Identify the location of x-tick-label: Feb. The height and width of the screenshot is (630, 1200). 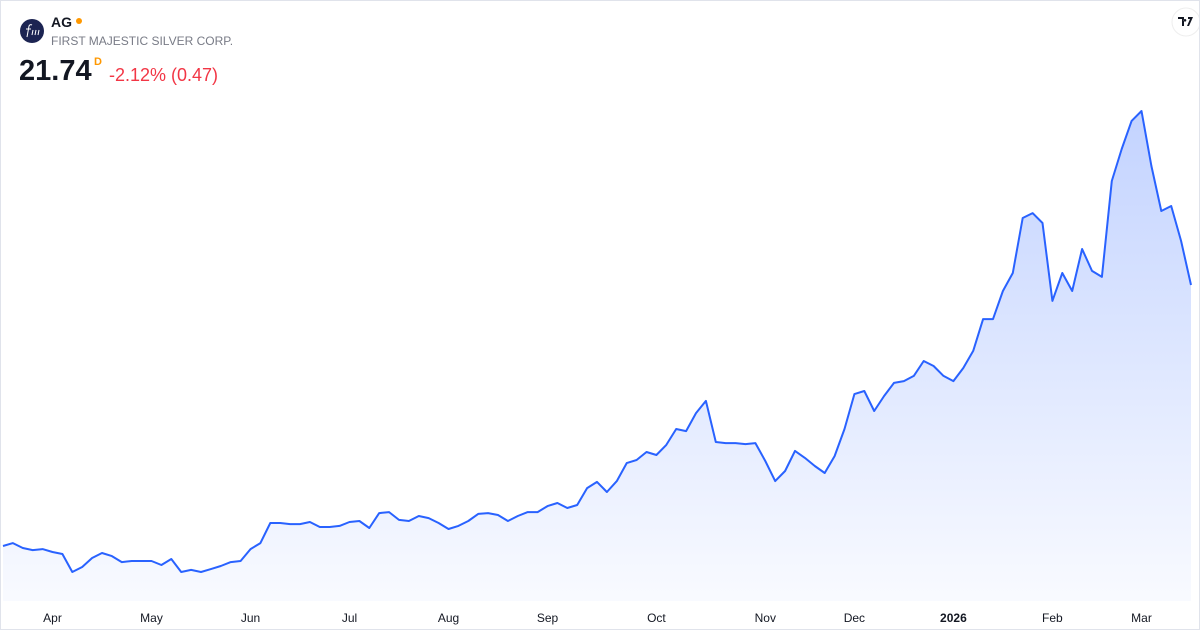
(1052, 618).